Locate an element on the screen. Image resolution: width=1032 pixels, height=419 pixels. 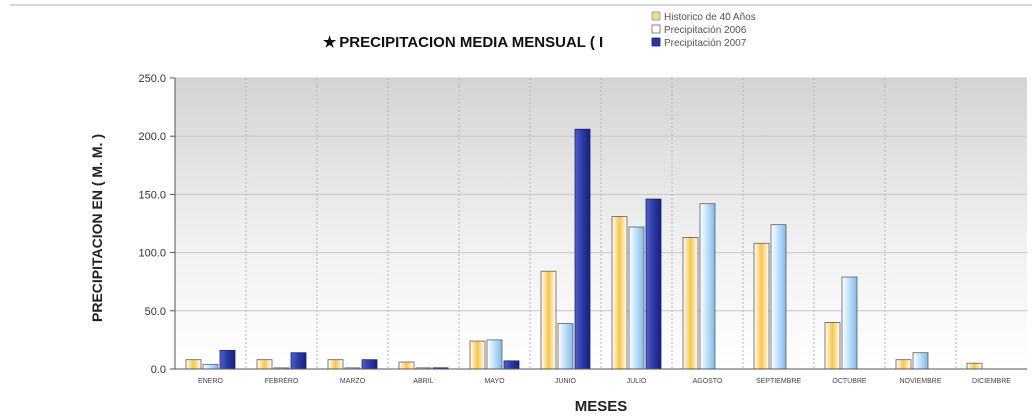
x-tick-label: SEPTIEMBRE is located at coordinates (778, 381).